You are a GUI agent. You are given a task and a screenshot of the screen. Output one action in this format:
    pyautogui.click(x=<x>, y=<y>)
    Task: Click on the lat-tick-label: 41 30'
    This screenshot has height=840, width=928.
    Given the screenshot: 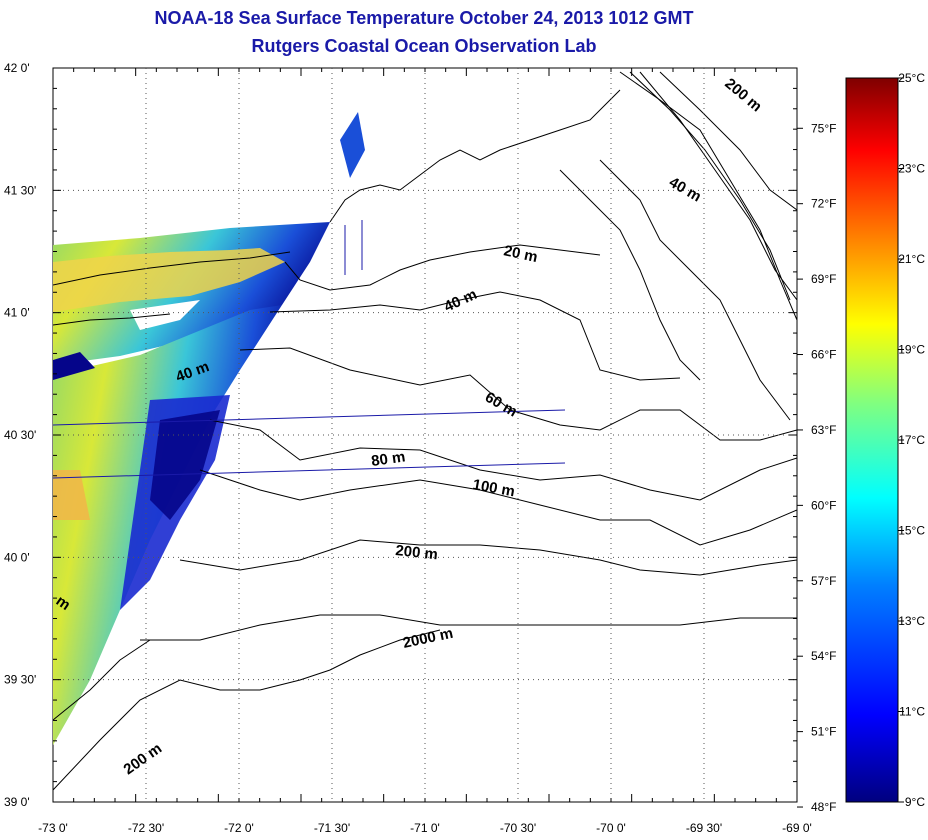 What is the action you would take?
    pyautogui.click(x=20, y=190)
    